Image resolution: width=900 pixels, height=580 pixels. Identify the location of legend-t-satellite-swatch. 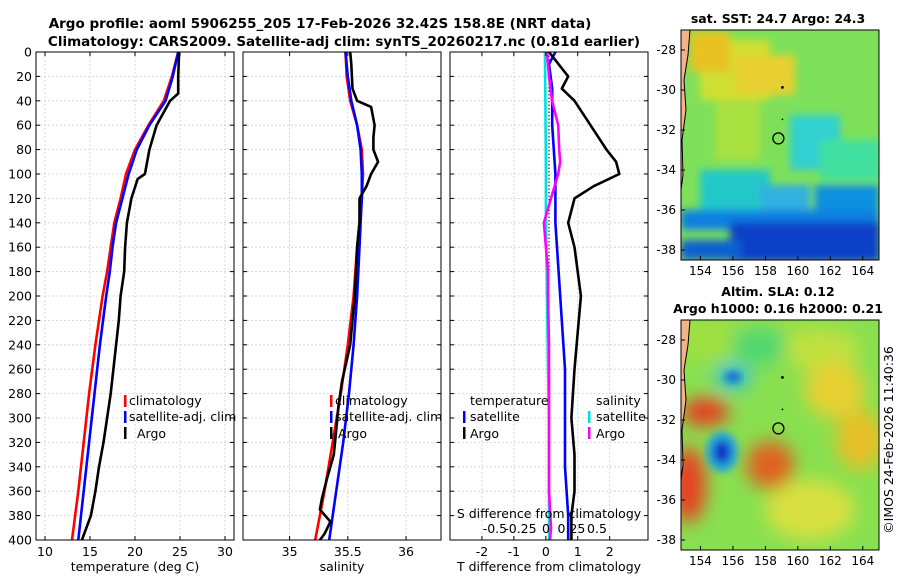
(464, 417).